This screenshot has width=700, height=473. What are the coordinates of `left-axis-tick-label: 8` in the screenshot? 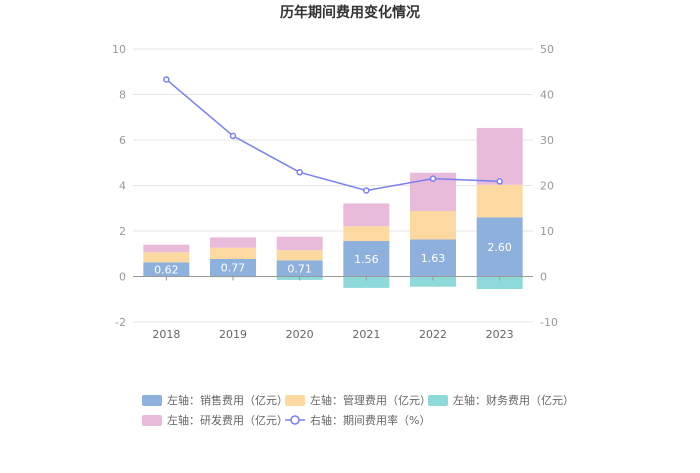 It's located at (122, 95).